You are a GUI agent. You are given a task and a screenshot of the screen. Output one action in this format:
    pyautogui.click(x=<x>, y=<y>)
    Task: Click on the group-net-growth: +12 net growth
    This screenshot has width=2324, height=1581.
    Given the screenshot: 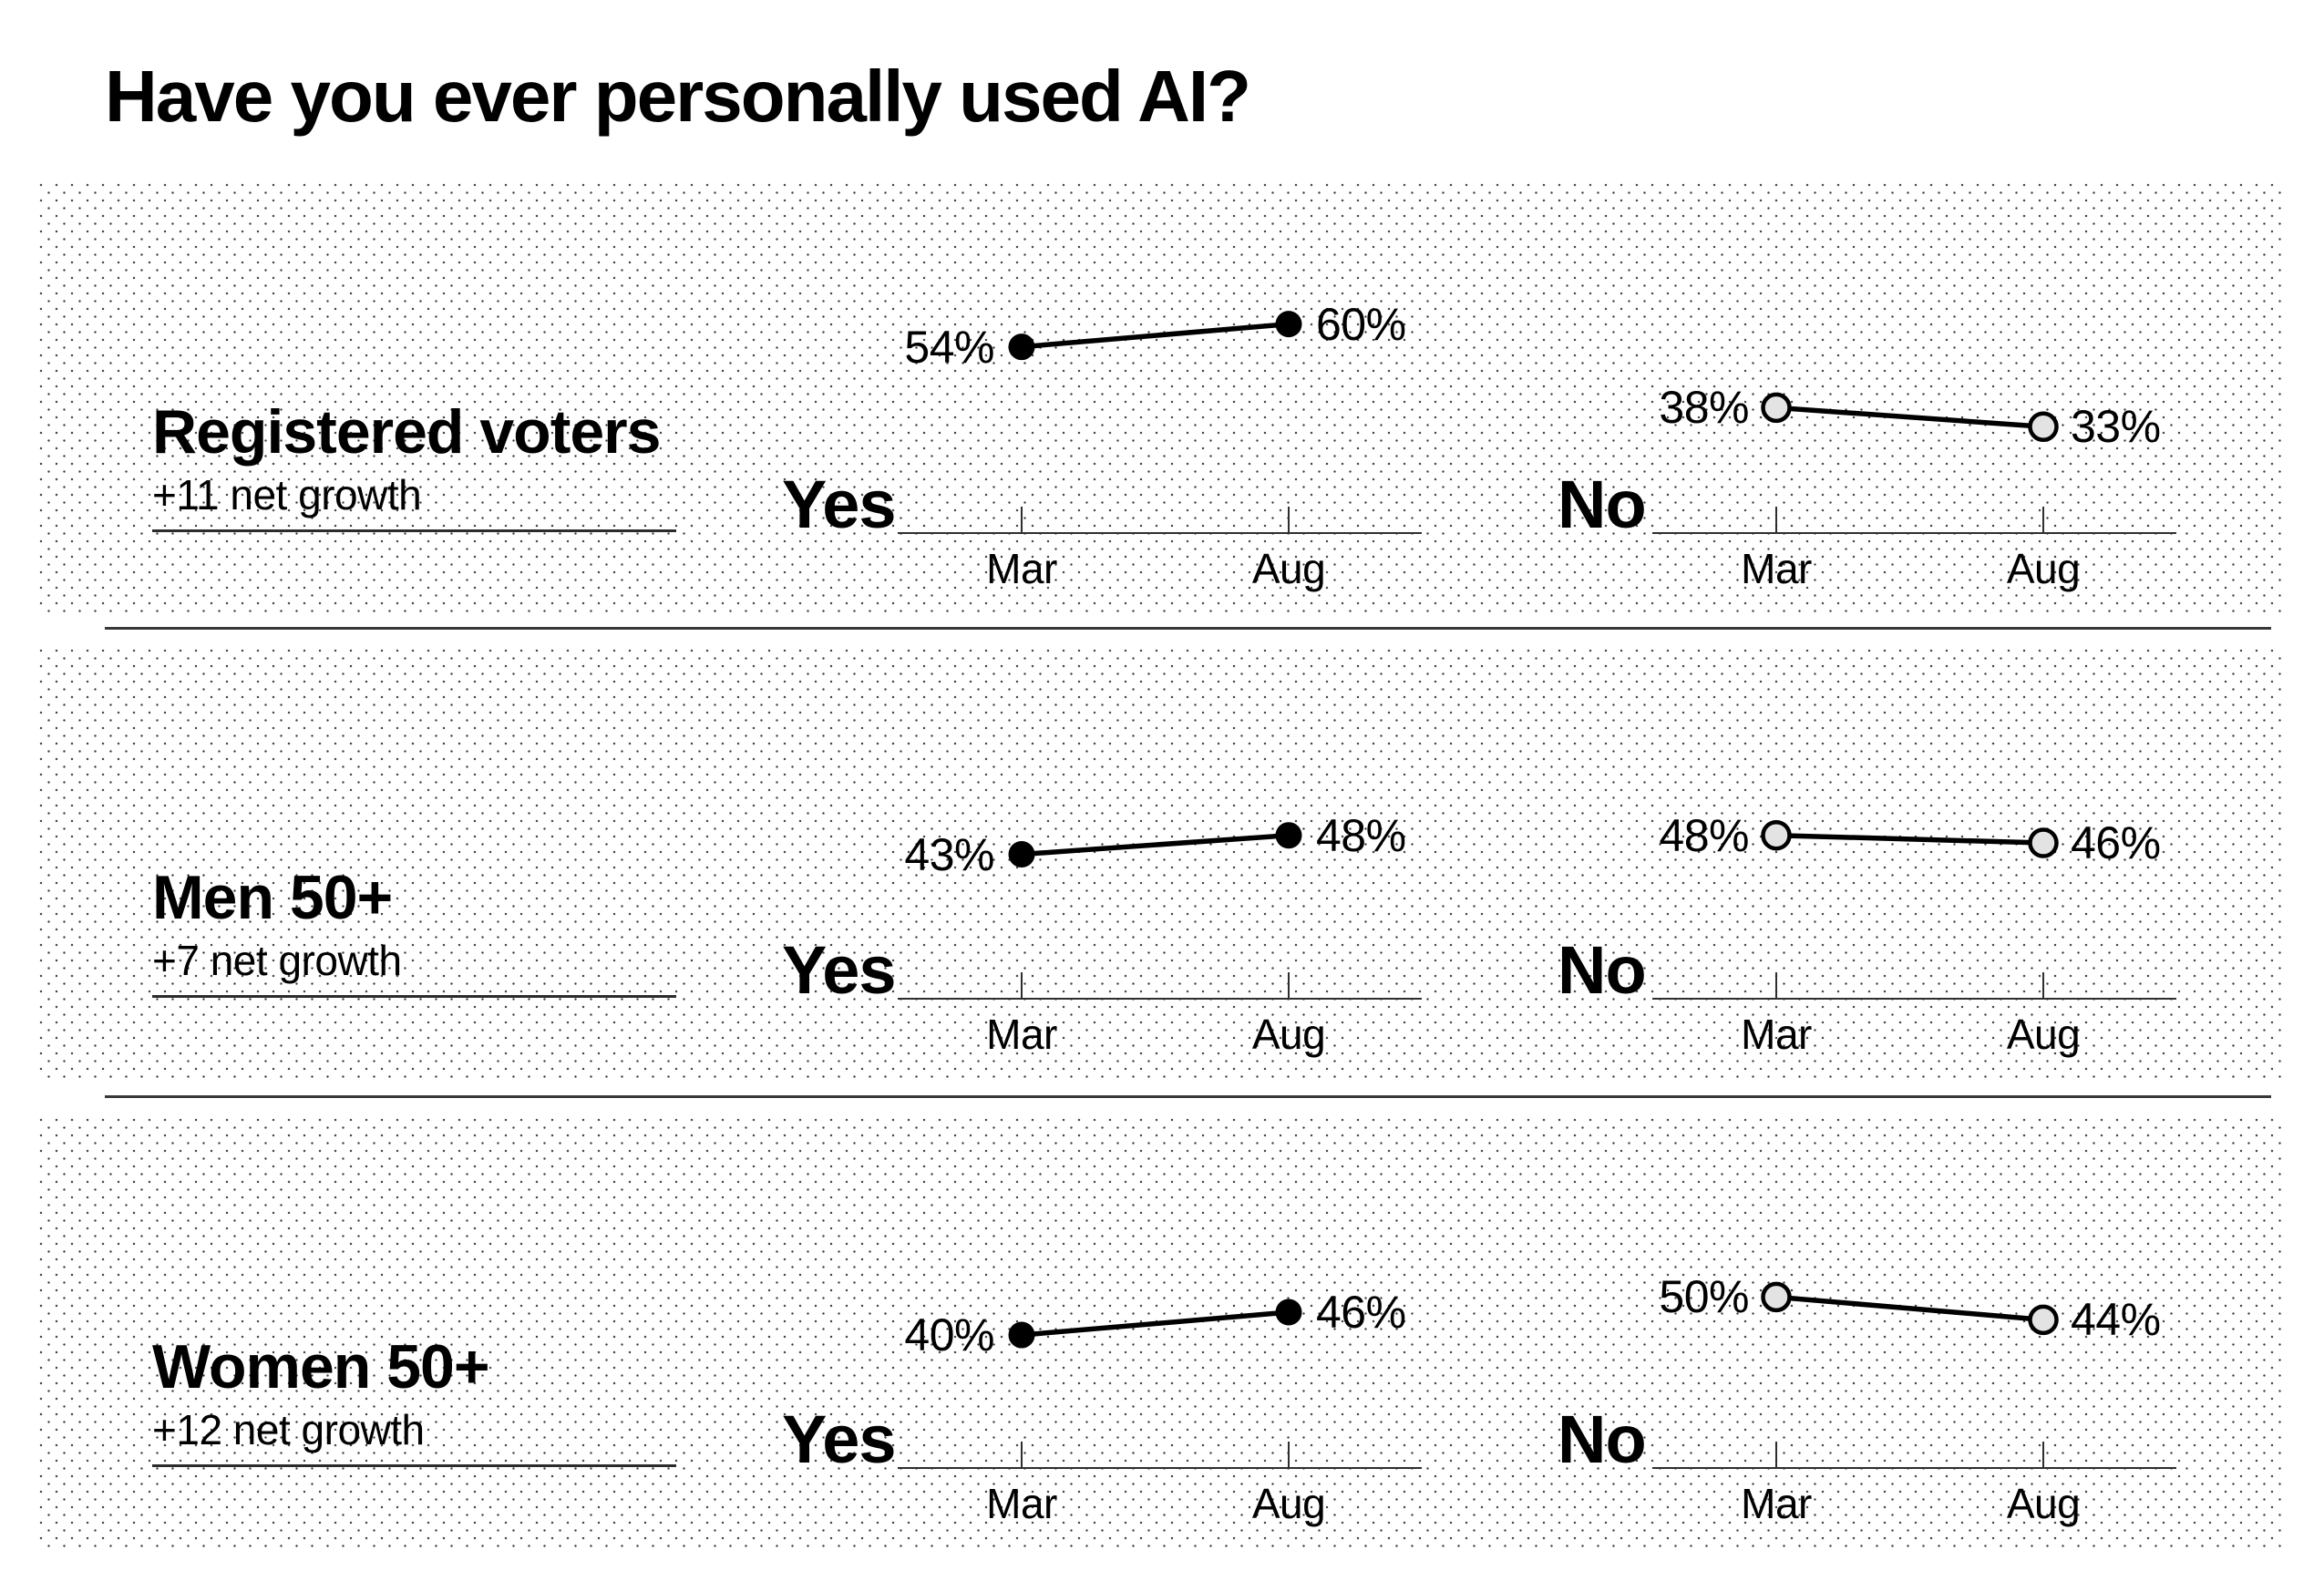 What is the action you would take?
    pyautogui.click(x=288, y=1429)
    